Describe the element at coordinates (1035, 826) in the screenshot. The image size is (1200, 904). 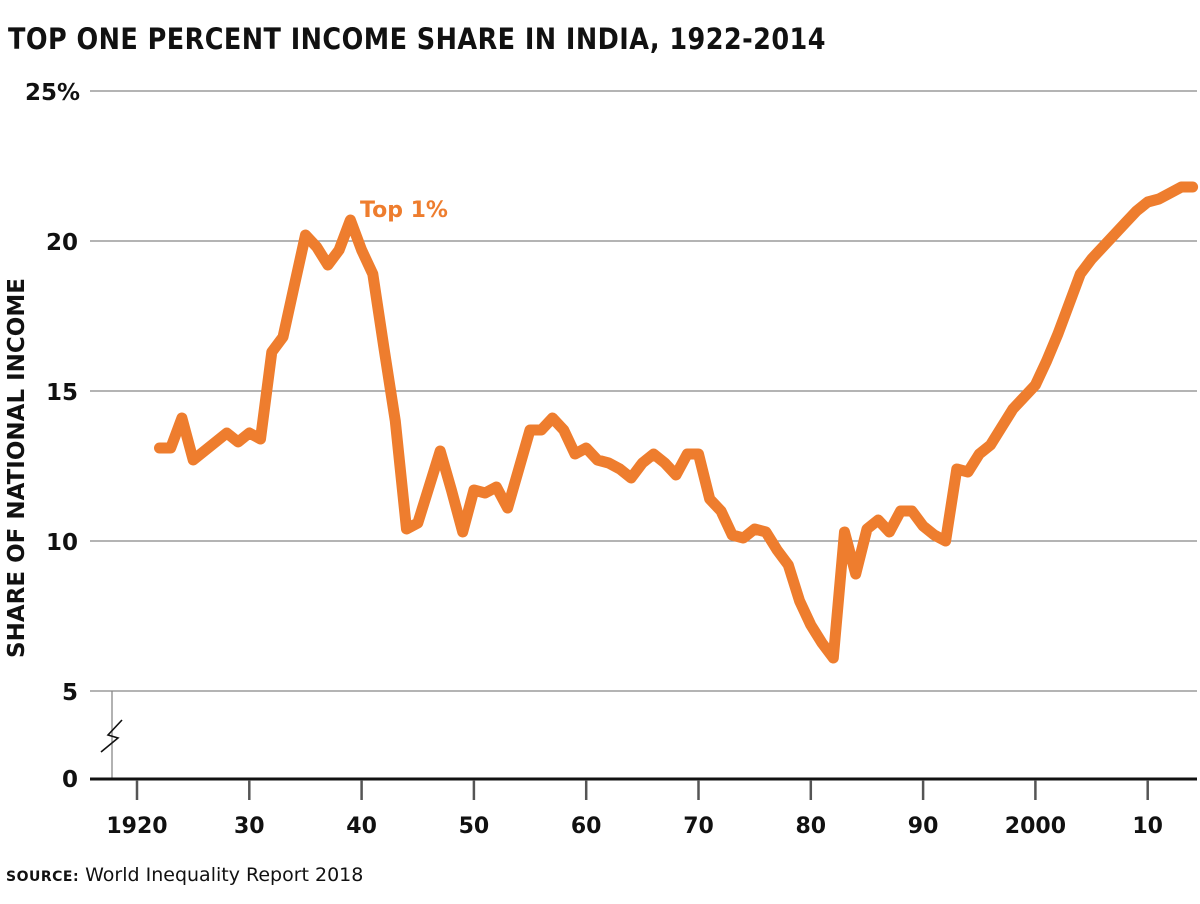
I see `x-tick-label: 2000` at that location.